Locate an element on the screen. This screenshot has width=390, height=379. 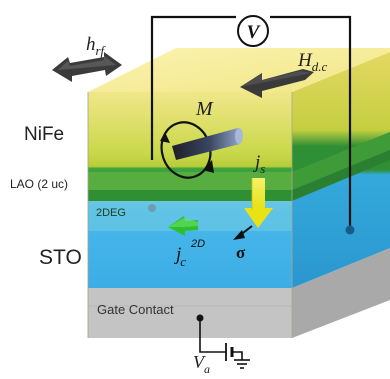
twodeg-label: 2DEG is located at coordinates (111, 213).